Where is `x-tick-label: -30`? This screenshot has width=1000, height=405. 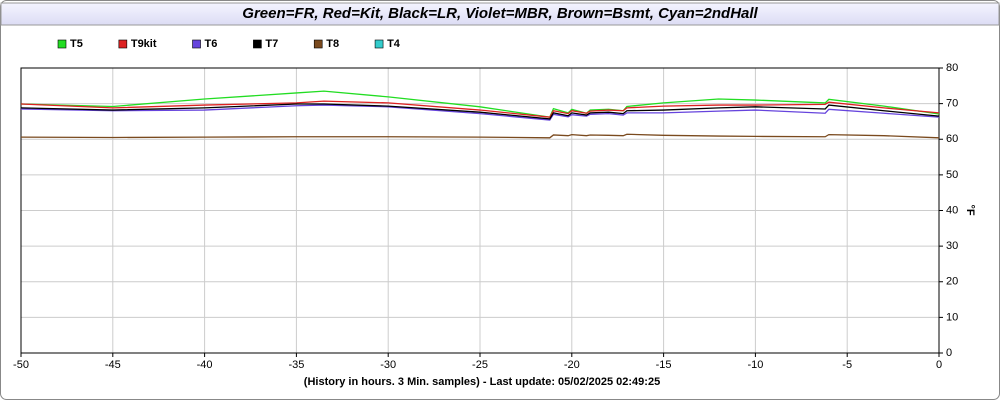
x-tick-label: -30 is located at coordinates (388, 365).